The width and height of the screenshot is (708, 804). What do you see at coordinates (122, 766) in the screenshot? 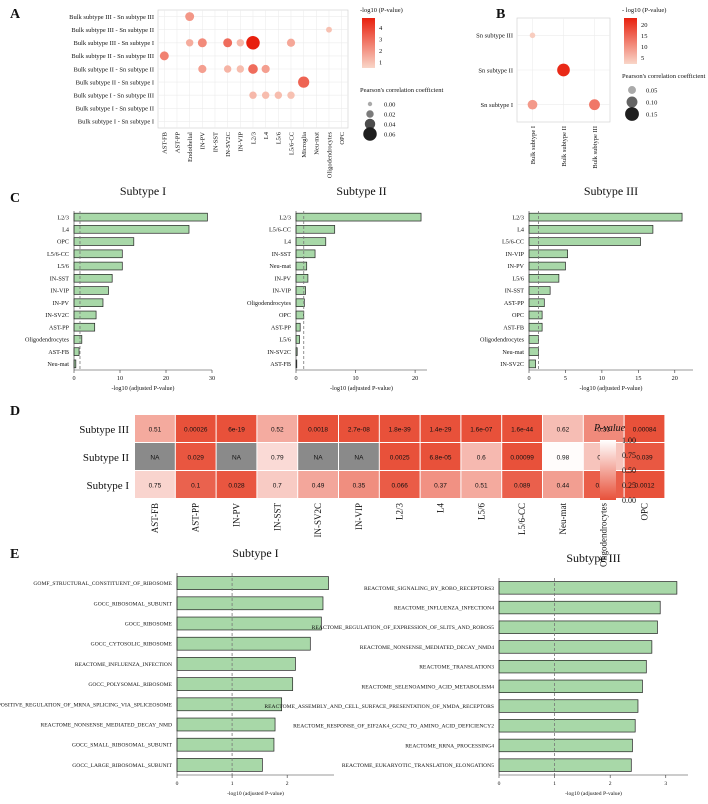
I see `bar-category-label: GOCC_LARGE_RIBOSOMAL_SUBUNIT` at bounding box center [122, 766].